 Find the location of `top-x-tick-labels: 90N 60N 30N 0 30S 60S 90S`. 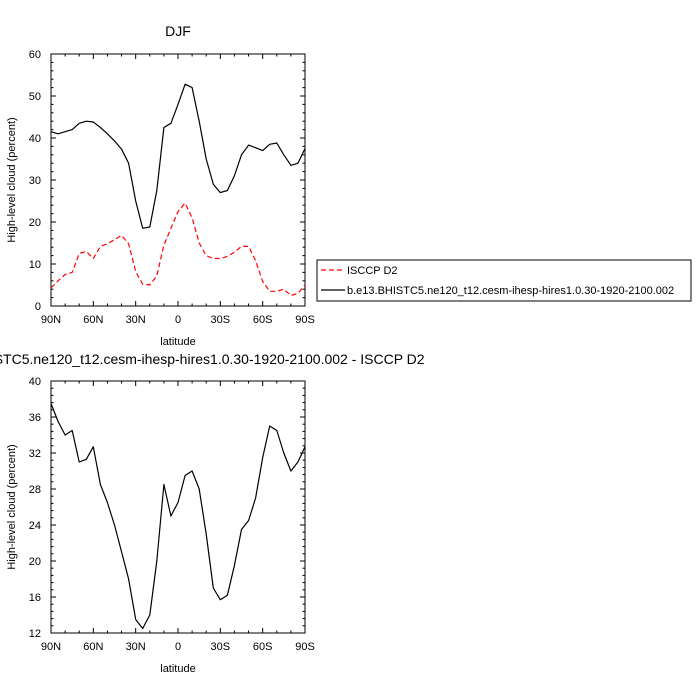

top-x-tick-labels: 90N 60N 30N 0 30S 60S 90S is located at coordinates (178, 320).